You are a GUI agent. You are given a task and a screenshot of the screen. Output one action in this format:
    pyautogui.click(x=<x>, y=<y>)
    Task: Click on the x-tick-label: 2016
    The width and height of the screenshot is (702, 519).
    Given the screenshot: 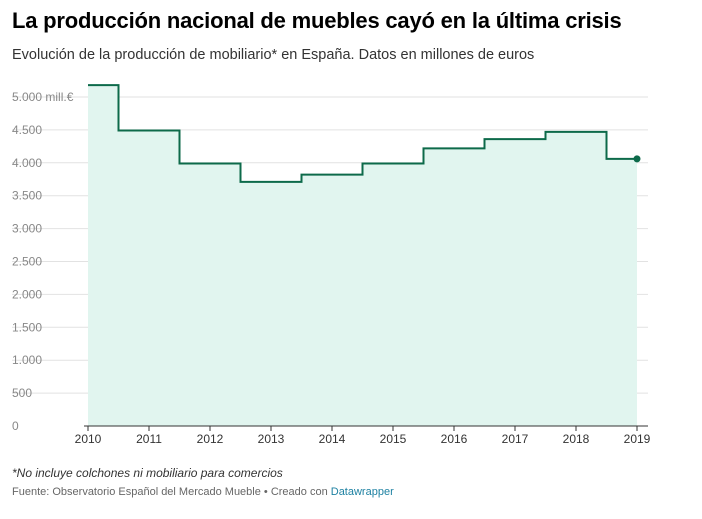 What is the action you would take?
    pyautogui.click(x=454, y=439)
    